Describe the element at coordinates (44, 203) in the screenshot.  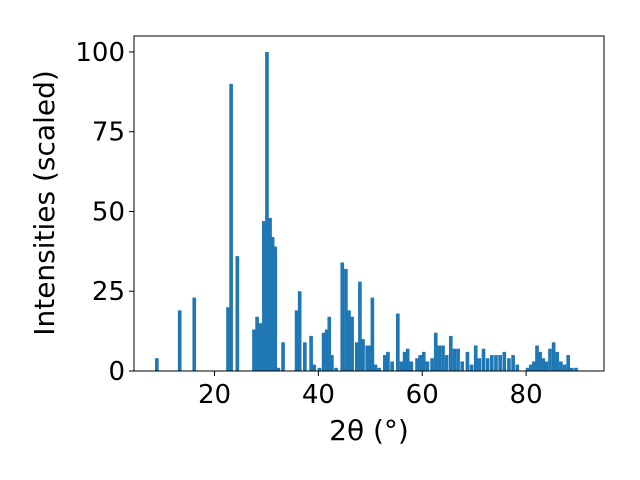
I see `y-axis-label: Intensities (scaled)` at that location.